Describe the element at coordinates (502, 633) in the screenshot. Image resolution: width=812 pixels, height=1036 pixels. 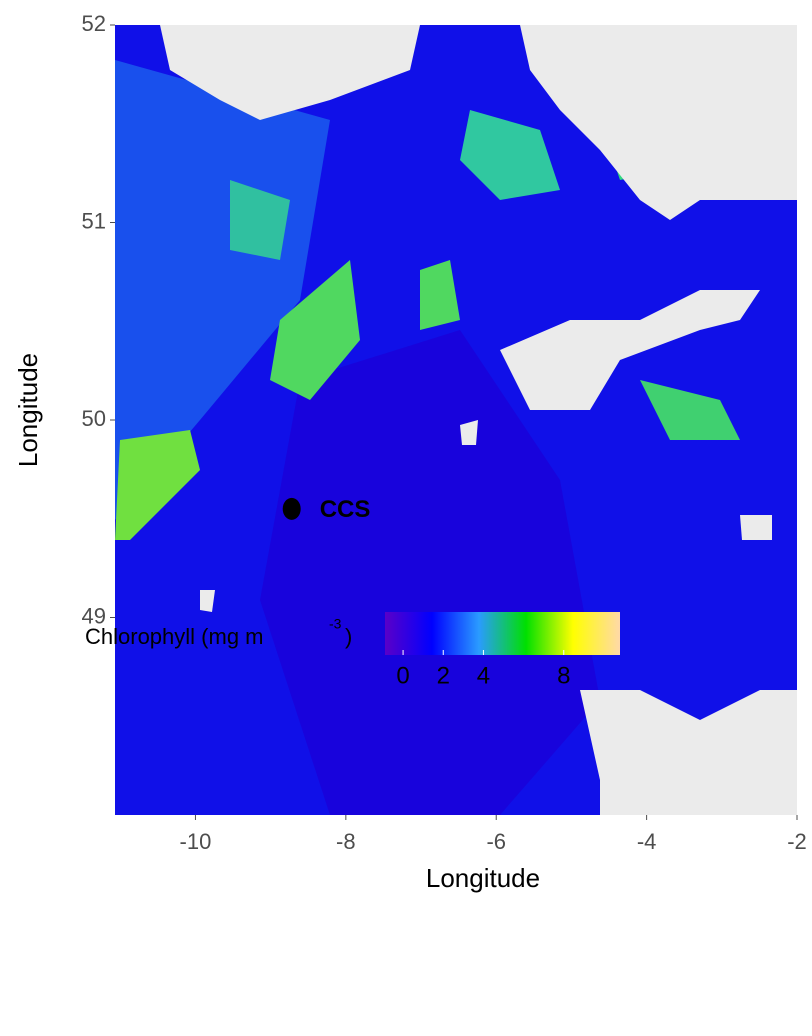
I see `colorbar` at that location.